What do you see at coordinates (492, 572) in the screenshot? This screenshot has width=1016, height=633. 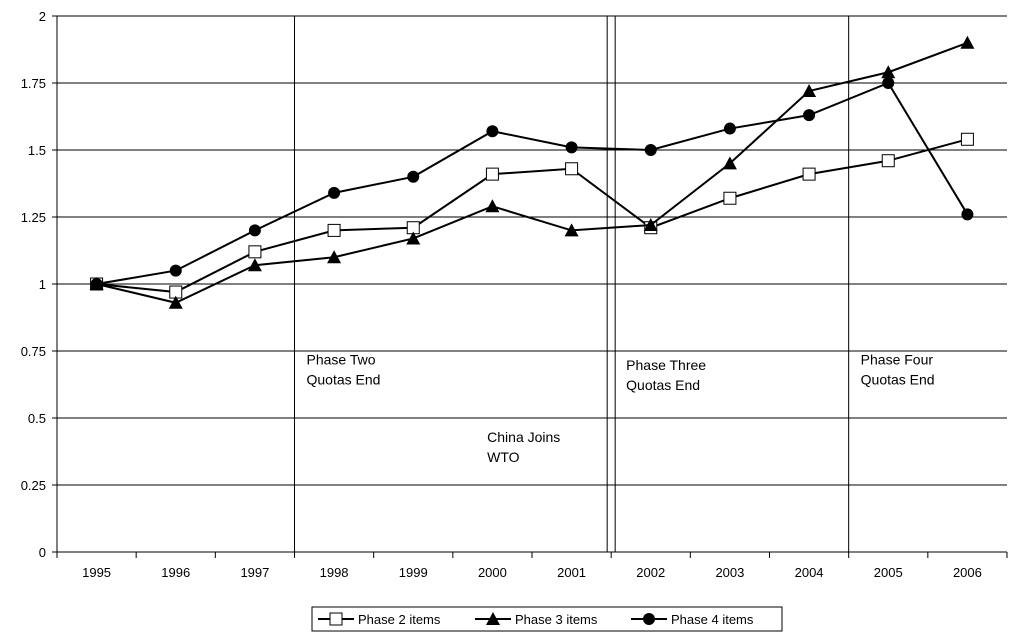 I see `x-tick-label: 2000` at bounding box center [492, 572].